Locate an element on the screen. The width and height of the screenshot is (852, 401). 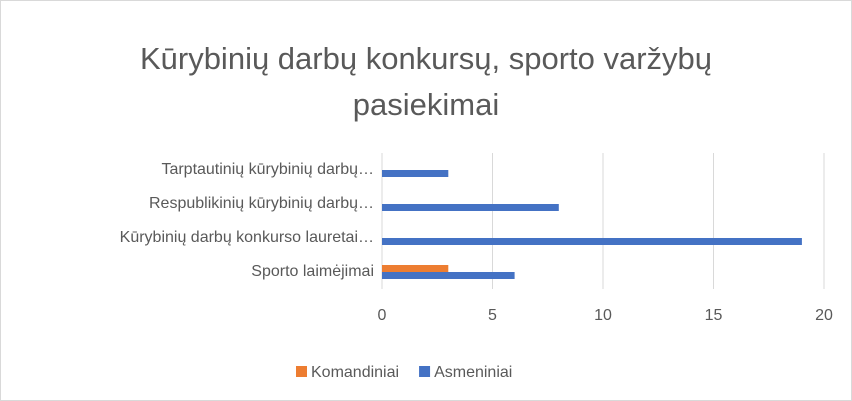
x-tick-label: 15 is located at coordinates (714, 315).